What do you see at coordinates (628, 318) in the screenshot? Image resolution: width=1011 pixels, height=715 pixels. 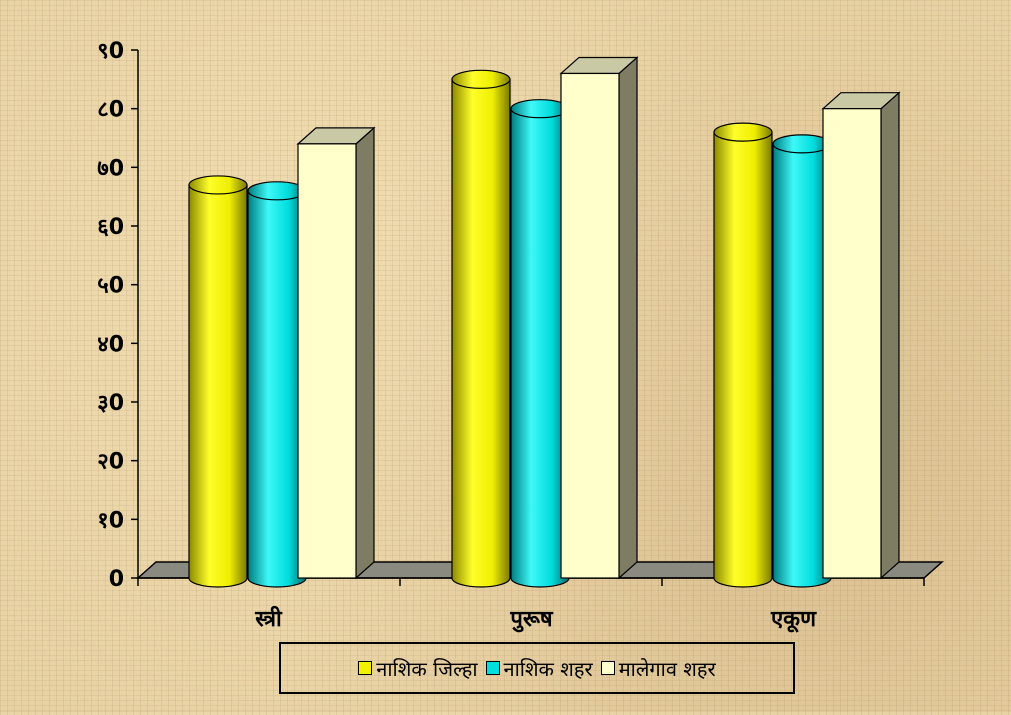 I see `bar-c2-s3-side` at bounding box center [628, 318].